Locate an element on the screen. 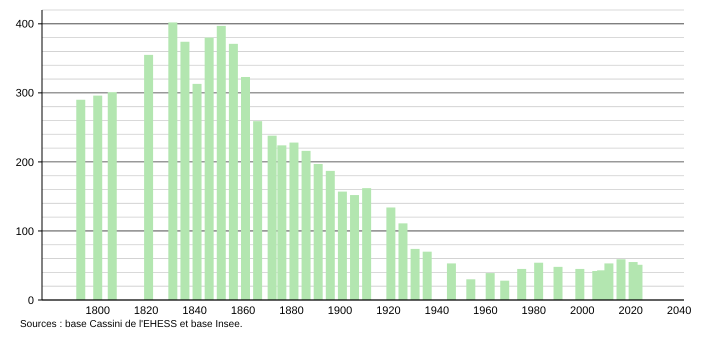  x-tick-label: 1900 is located at coordinates (340, 311).